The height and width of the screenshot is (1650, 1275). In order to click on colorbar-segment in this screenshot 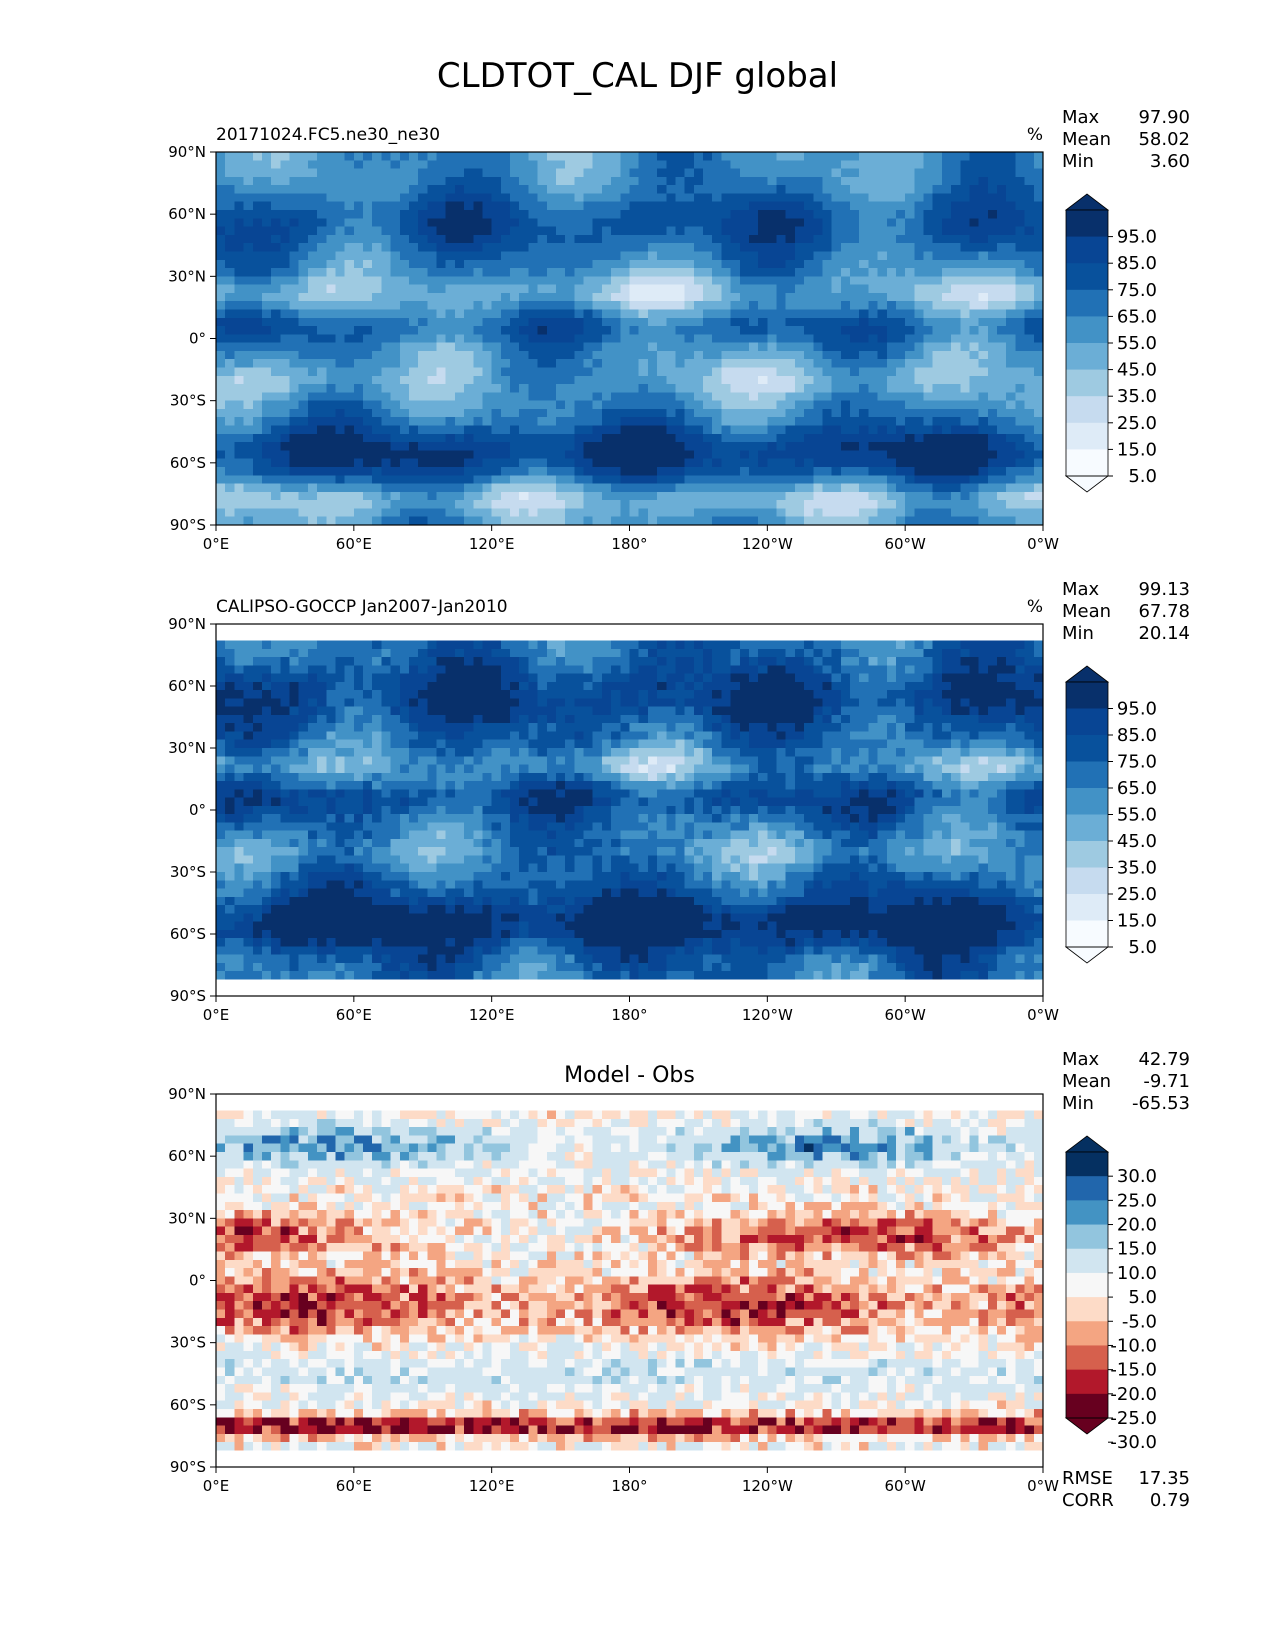, I will do `click(1087, 224)`.